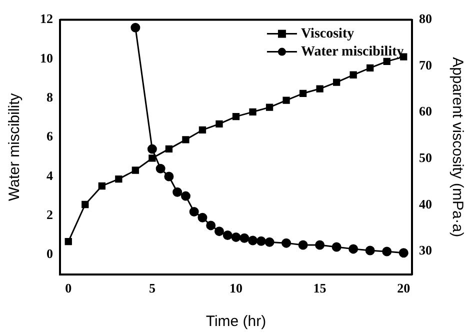 The height and width of the screenshot is (335, 474). I want to click on x-tick-label: 10, so click(236, 288).